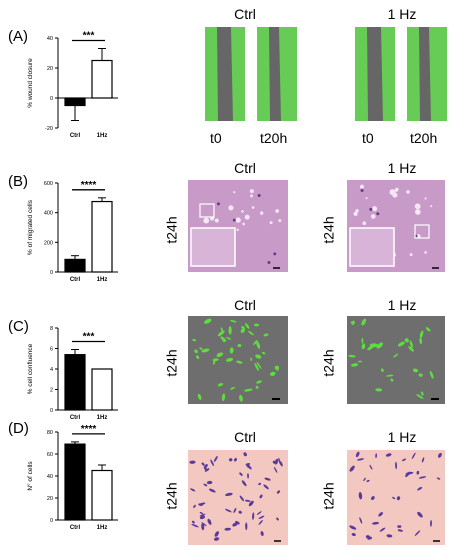 The width and height of the screenshot is (475, 550). Describe the element at coordinates (75, 136) in the screenshot. I see `chart-a-xtick-label: Ctrl` at that location.